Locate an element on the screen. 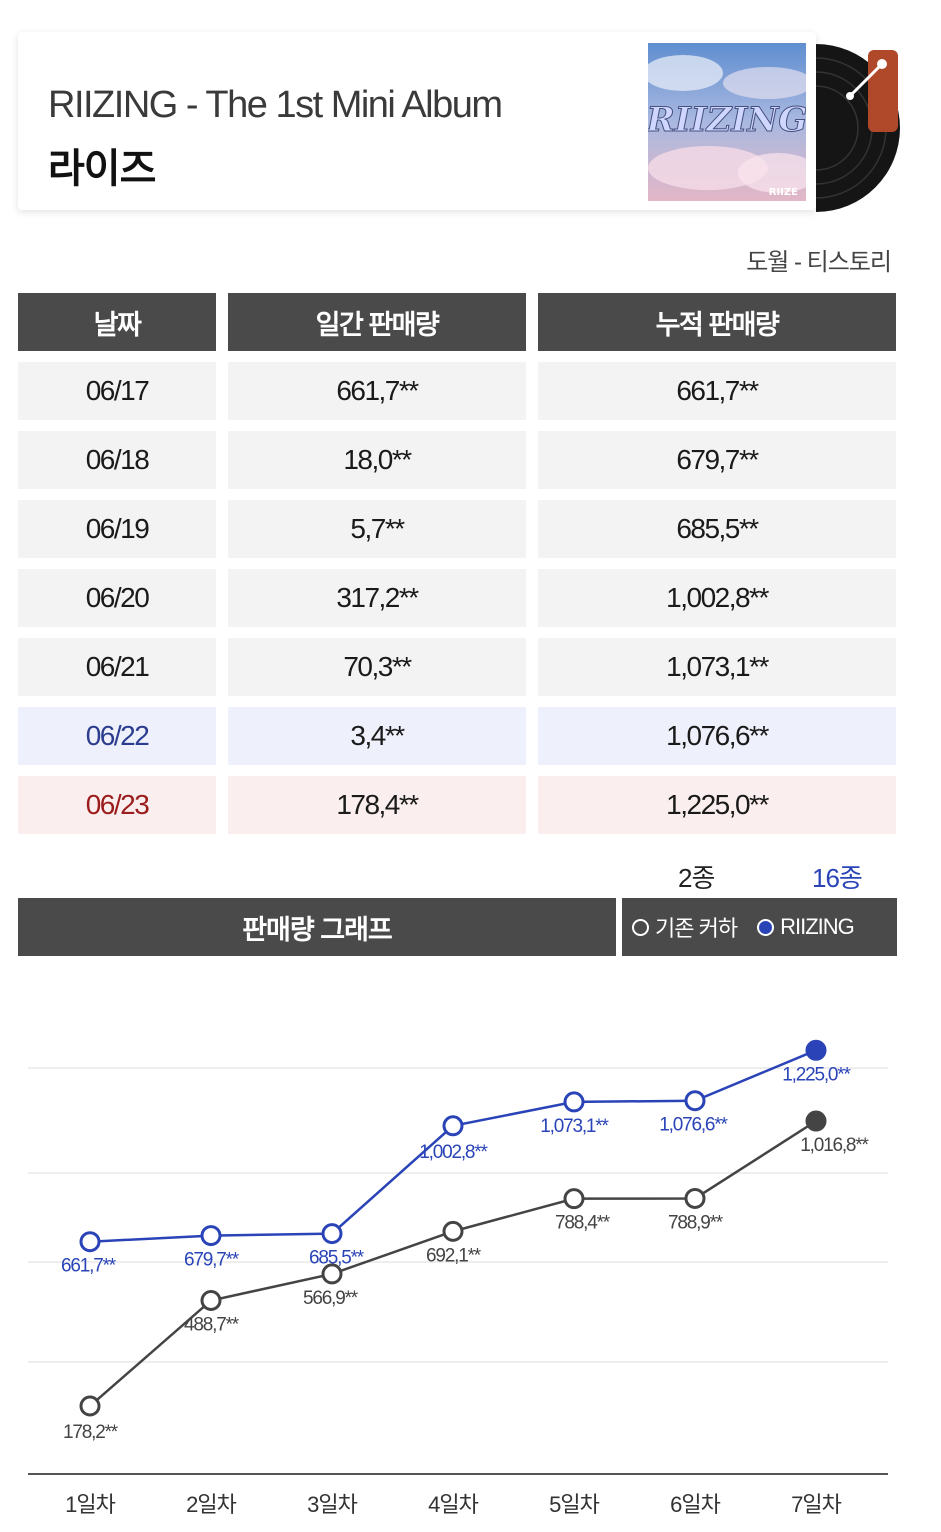 This screenshot has width=941, height=1532. table-cell-date: 06/17 is located at coordinates (117, 391).